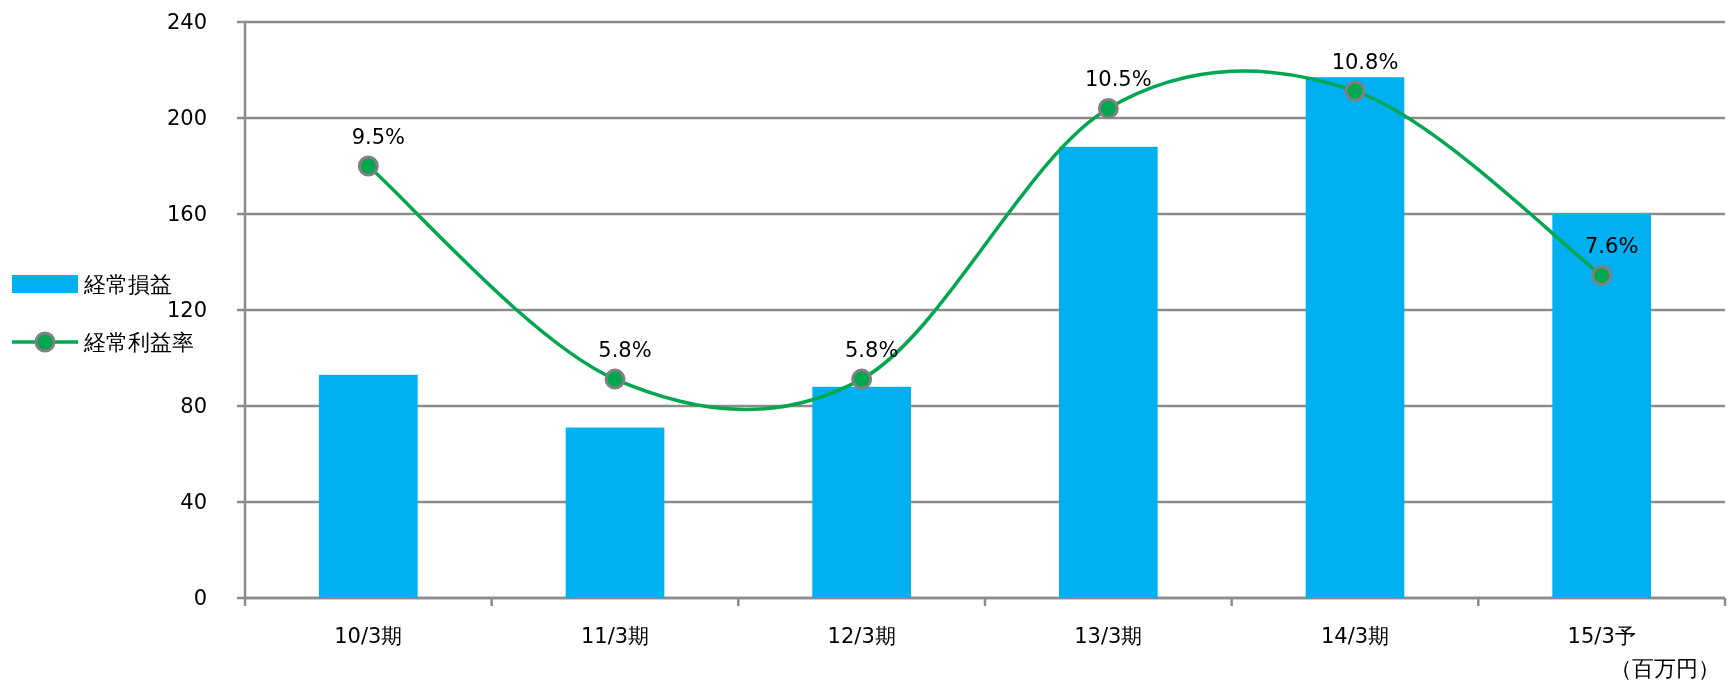  Describe the element at coordinates (1365, 62) in the screenshot. I see `data-label: 10.8%` at that location.